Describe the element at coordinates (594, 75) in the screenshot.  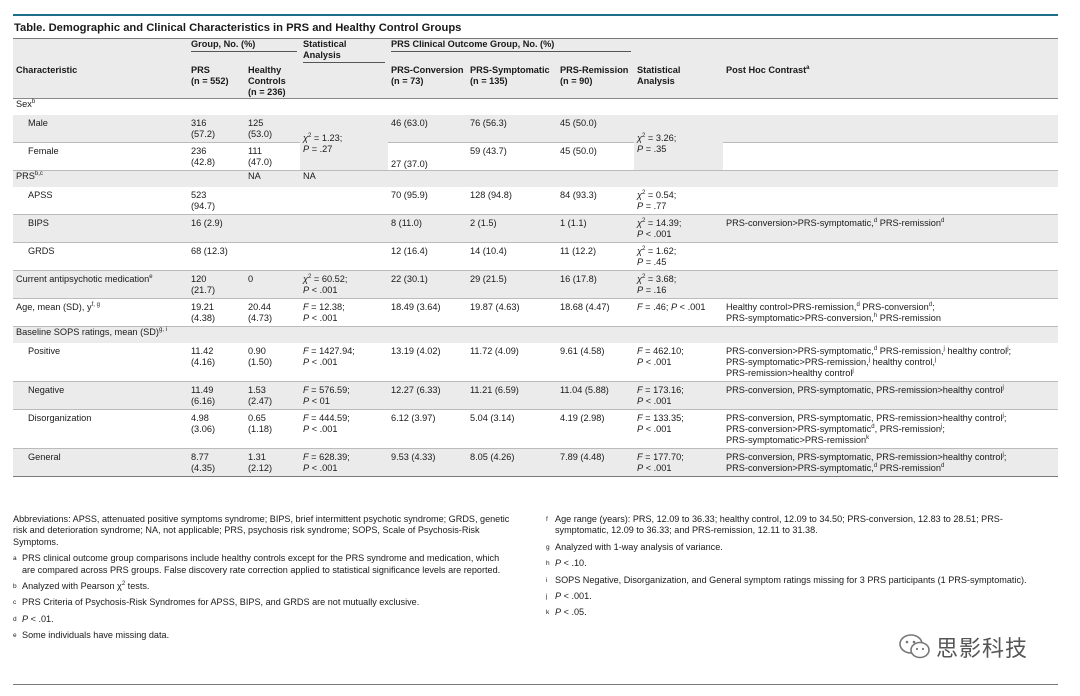
I see `remission-header: PRS-Remission (n = 90)` at that location.